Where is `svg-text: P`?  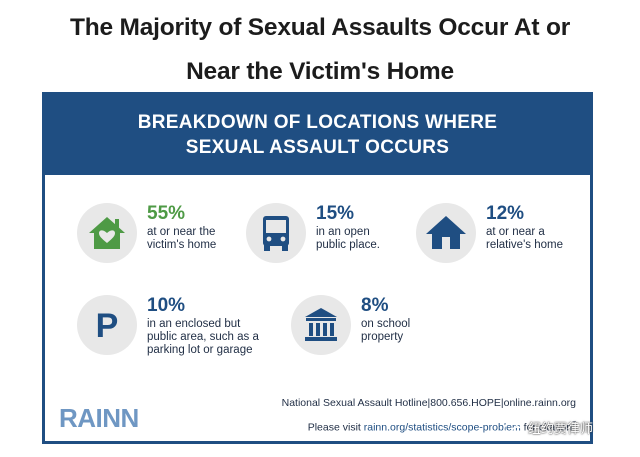 svg-text: P is located at coordinates (107, 326).